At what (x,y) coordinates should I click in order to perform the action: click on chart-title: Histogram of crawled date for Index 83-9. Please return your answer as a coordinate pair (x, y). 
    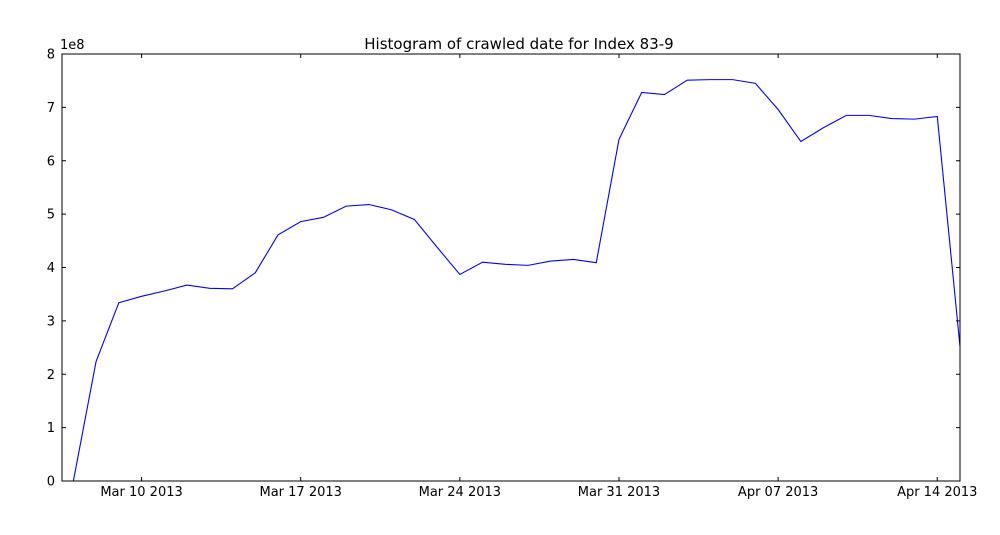
    Looking at the image, I should click on (518, 44).